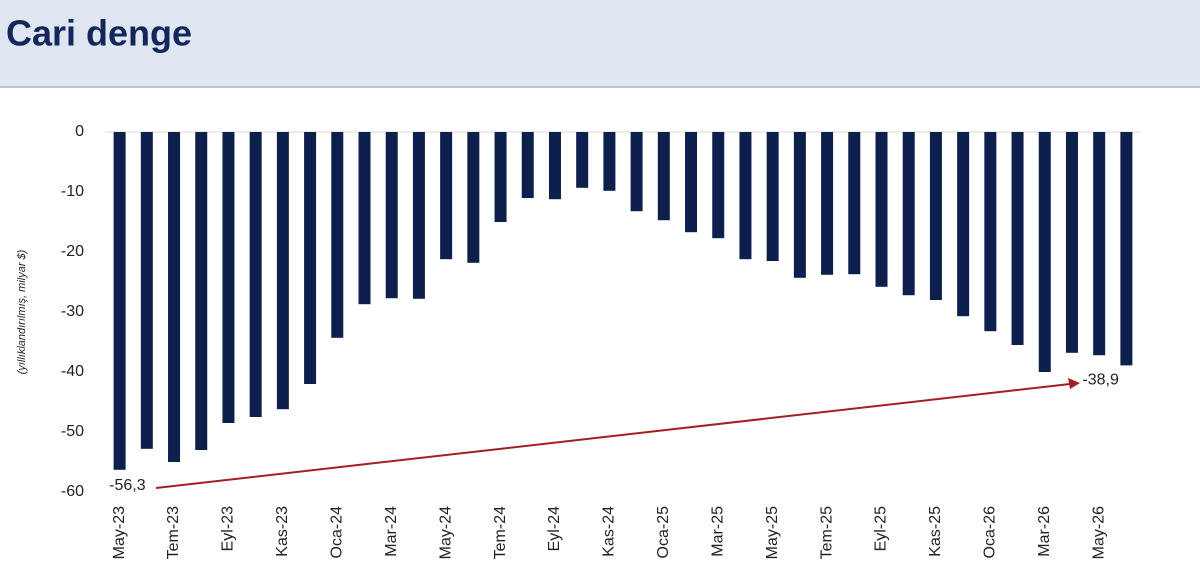 The height and width of the screenshot is (575, 1200). I want to click on x-tick-label: May-23, so click(119, 532).